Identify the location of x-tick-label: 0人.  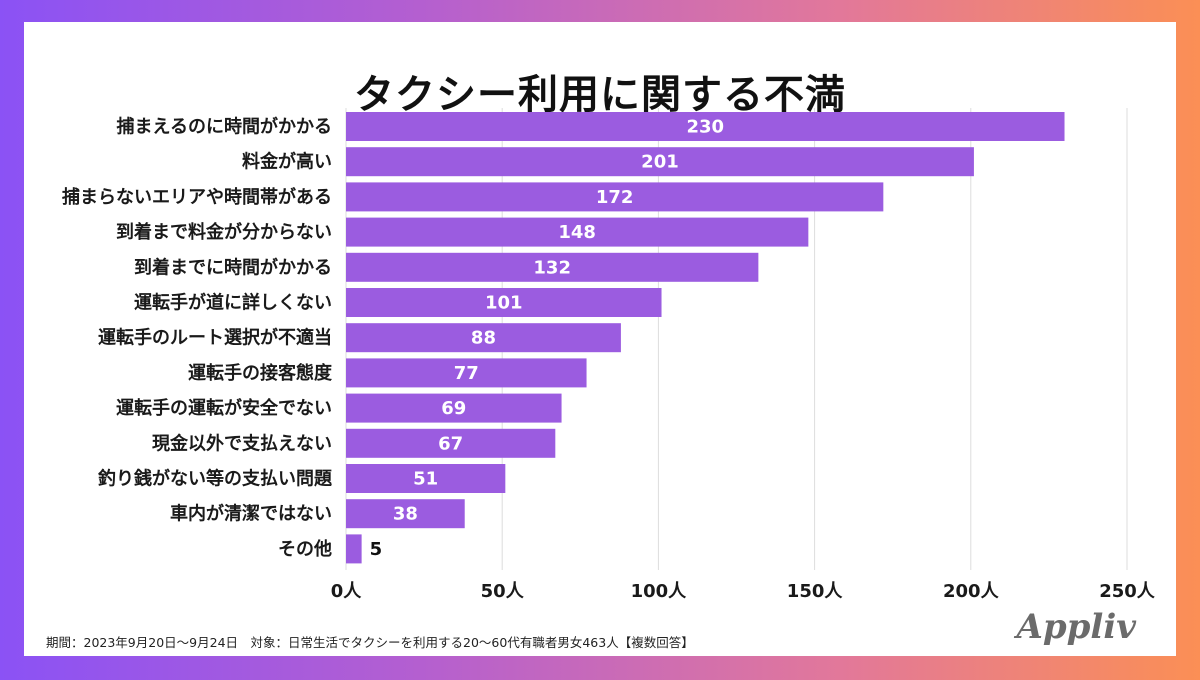
(347, 591).